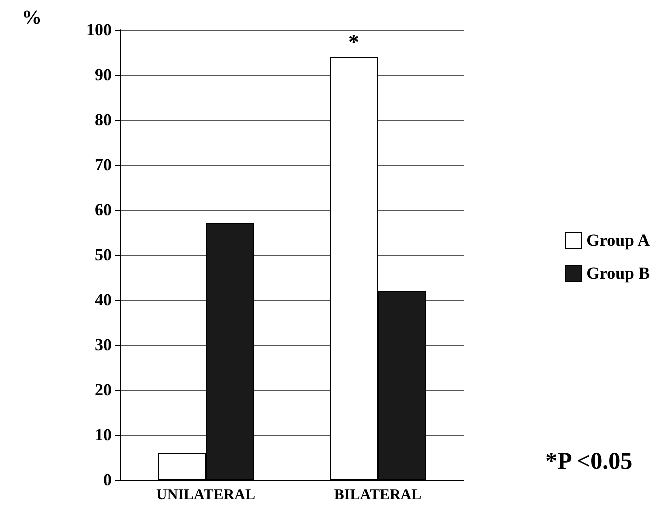 Image resolution: width=664 pixels, height=514 pixels. I want to click on y-tick-label: 100, so click(99, 30).